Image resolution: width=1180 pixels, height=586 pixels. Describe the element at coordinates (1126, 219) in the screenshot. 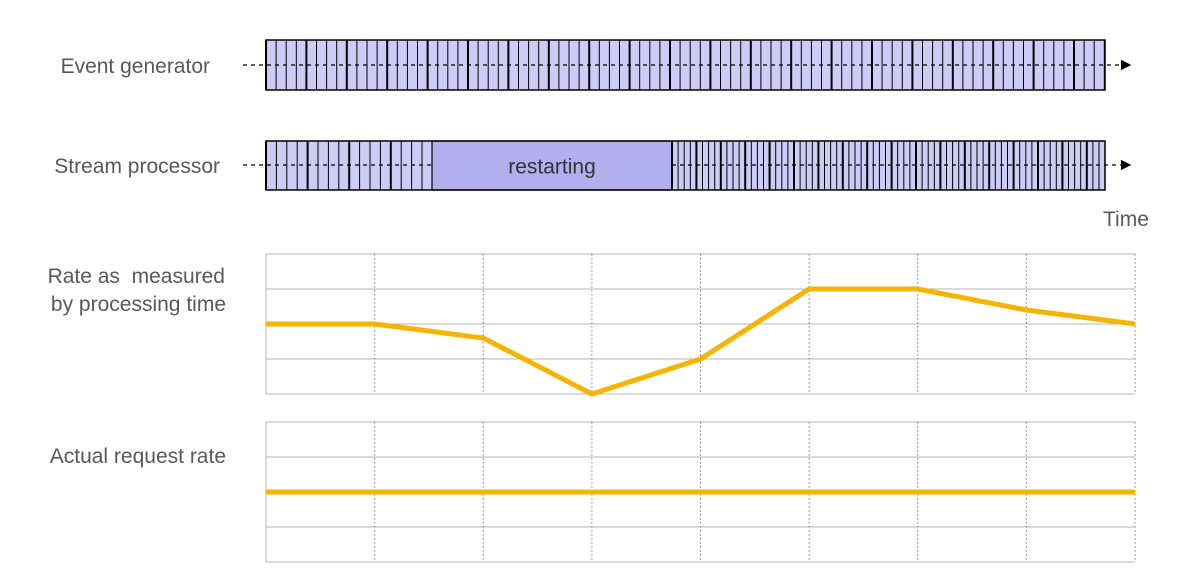

I see `time-label: Time` at that location.